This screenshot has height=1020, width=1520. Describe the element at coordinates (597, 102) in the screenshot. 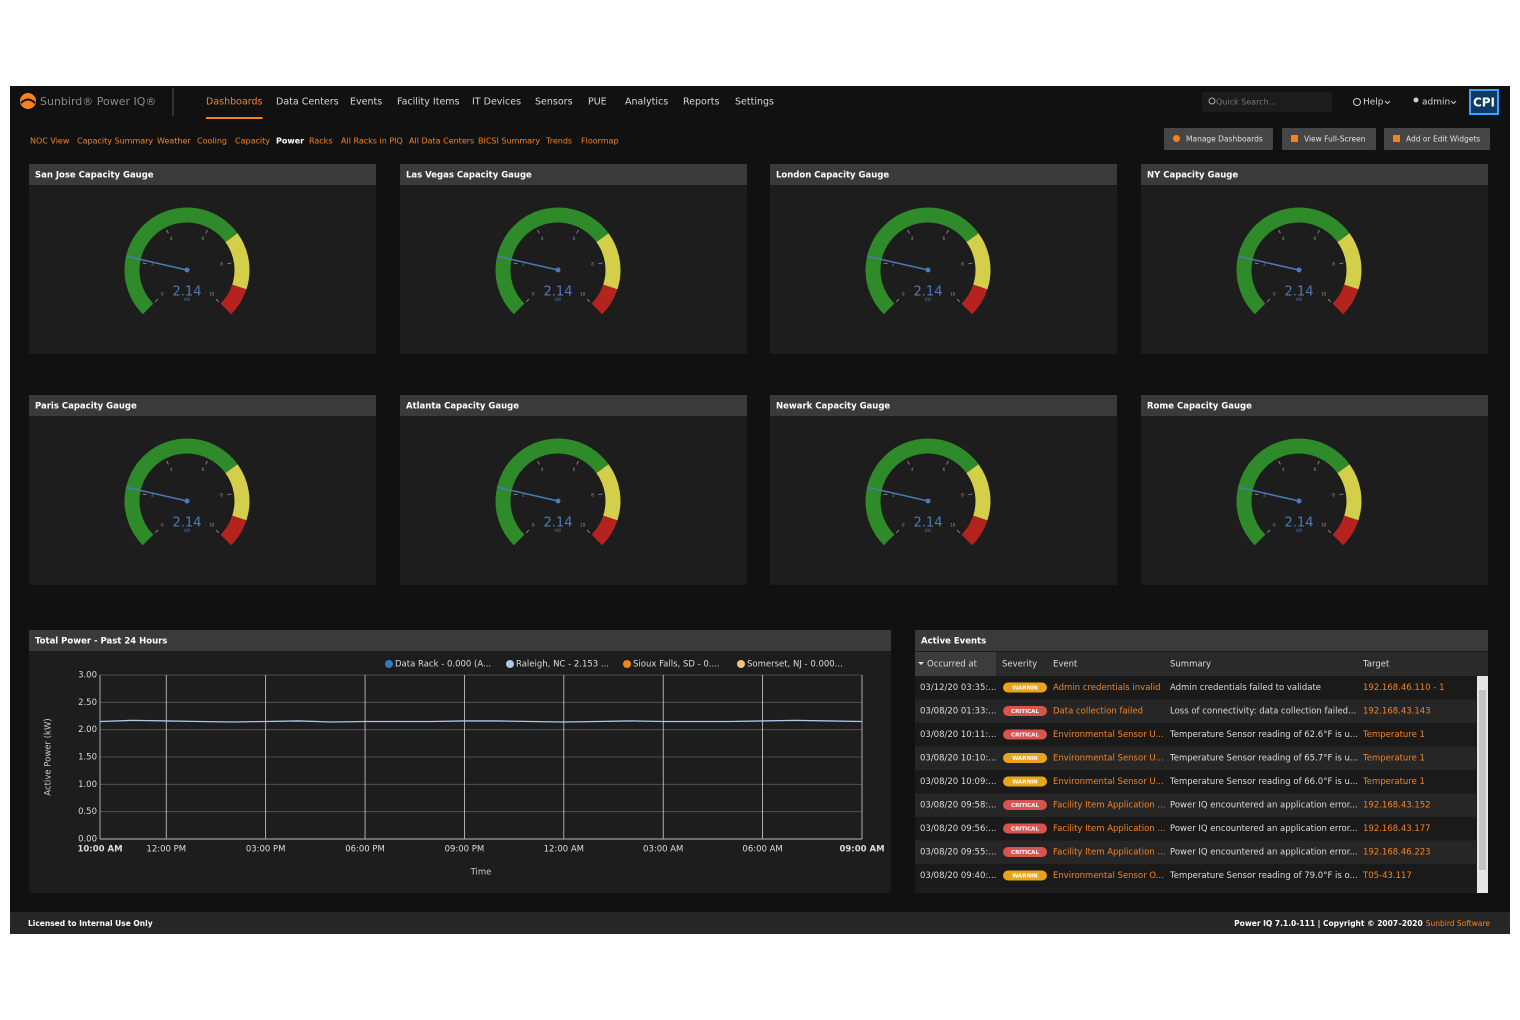

I see `nav-item: PUE` at that location.